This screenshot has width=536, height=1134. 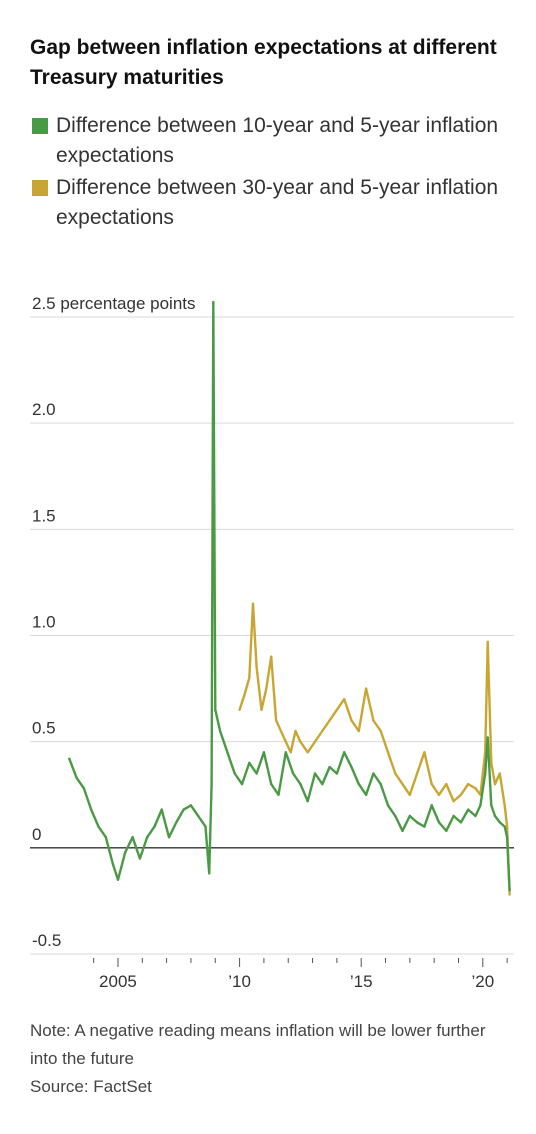 What do you see at coordinates (44, 515) in the screenshot?
I see `y-tick-label: 1.5` at bounding box center [44, 515].